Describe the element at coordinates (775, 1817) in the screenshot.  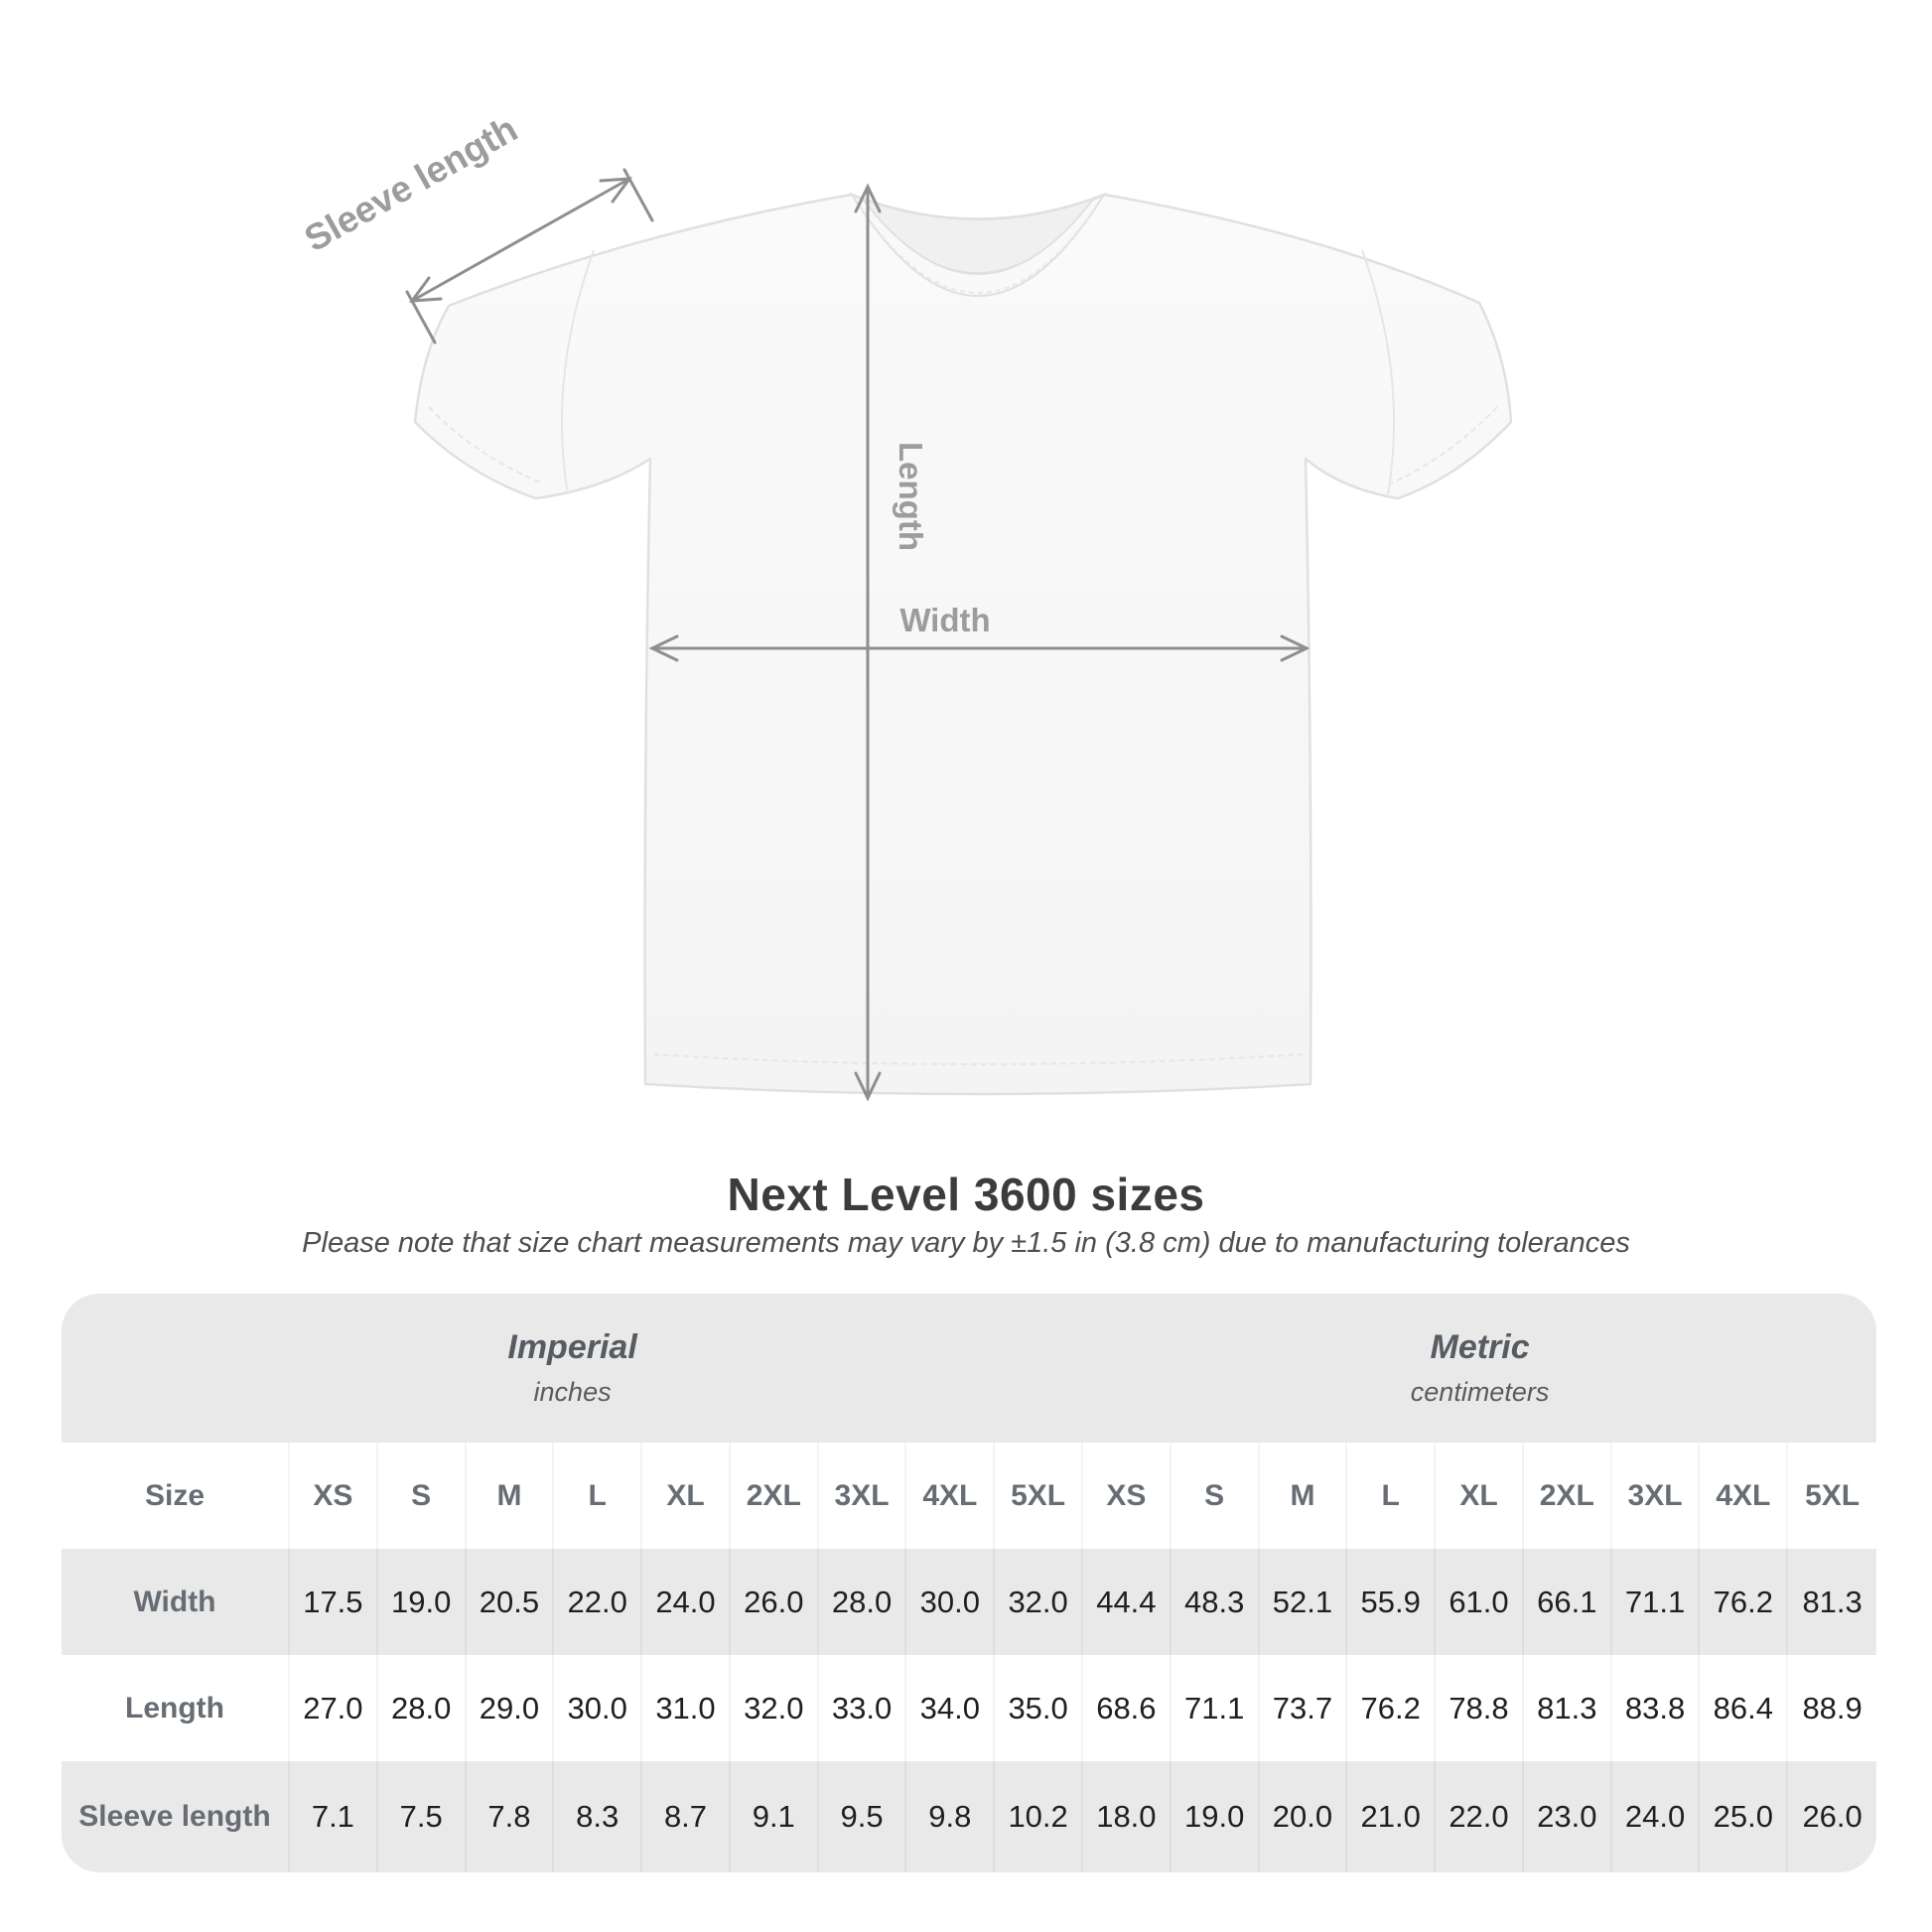
I see `sleeve-value-cell: 9.1` at that location.